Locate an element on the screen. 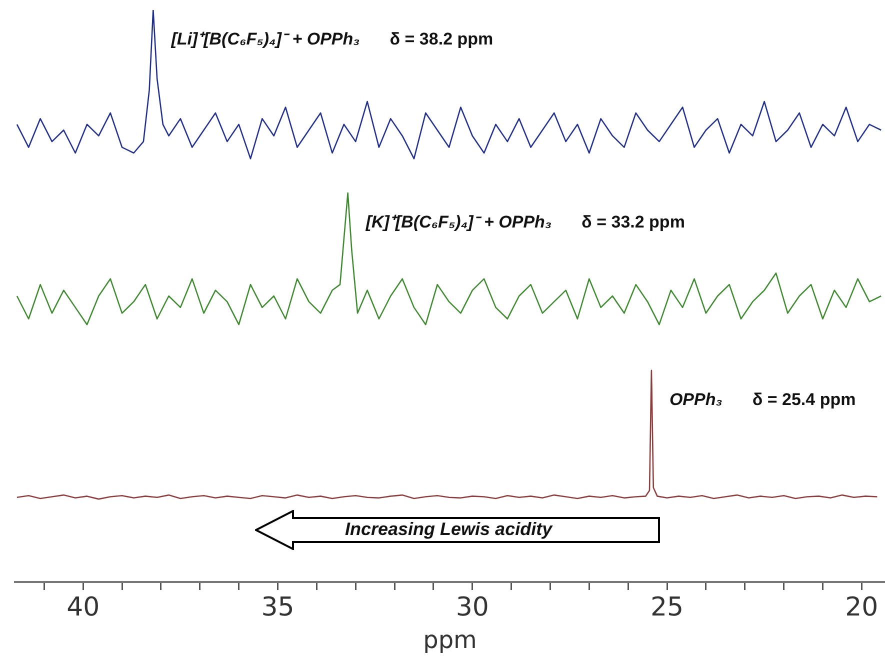  annotation: δ = 33.2 ppm is located at coordinates (633, 222).